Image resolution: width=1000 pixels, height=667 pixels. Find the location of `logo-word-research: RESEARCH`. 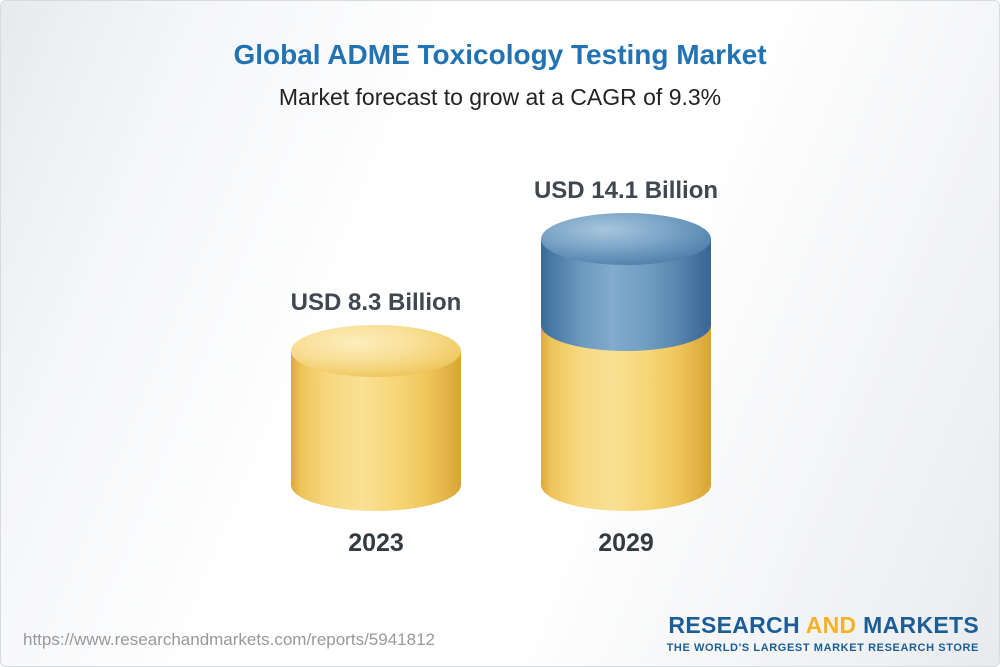

logo-word-research: RESEARCH is located at coordinates (734, 624).